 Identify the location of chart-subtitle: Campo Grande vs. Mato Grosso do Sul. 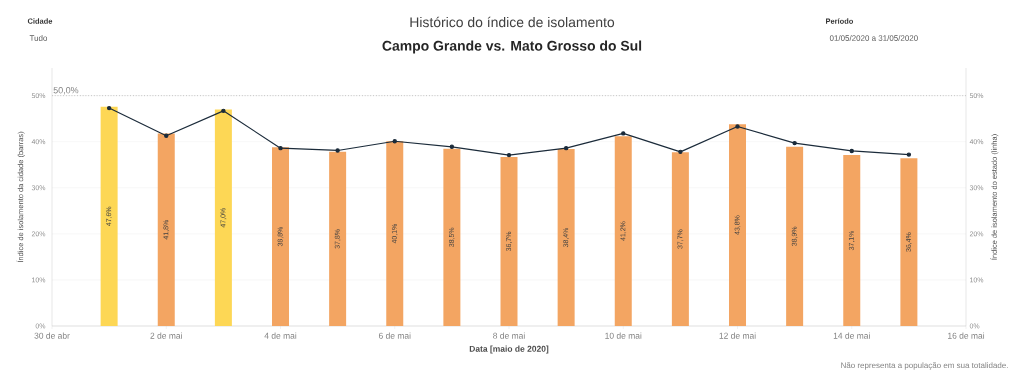
(512, 47).